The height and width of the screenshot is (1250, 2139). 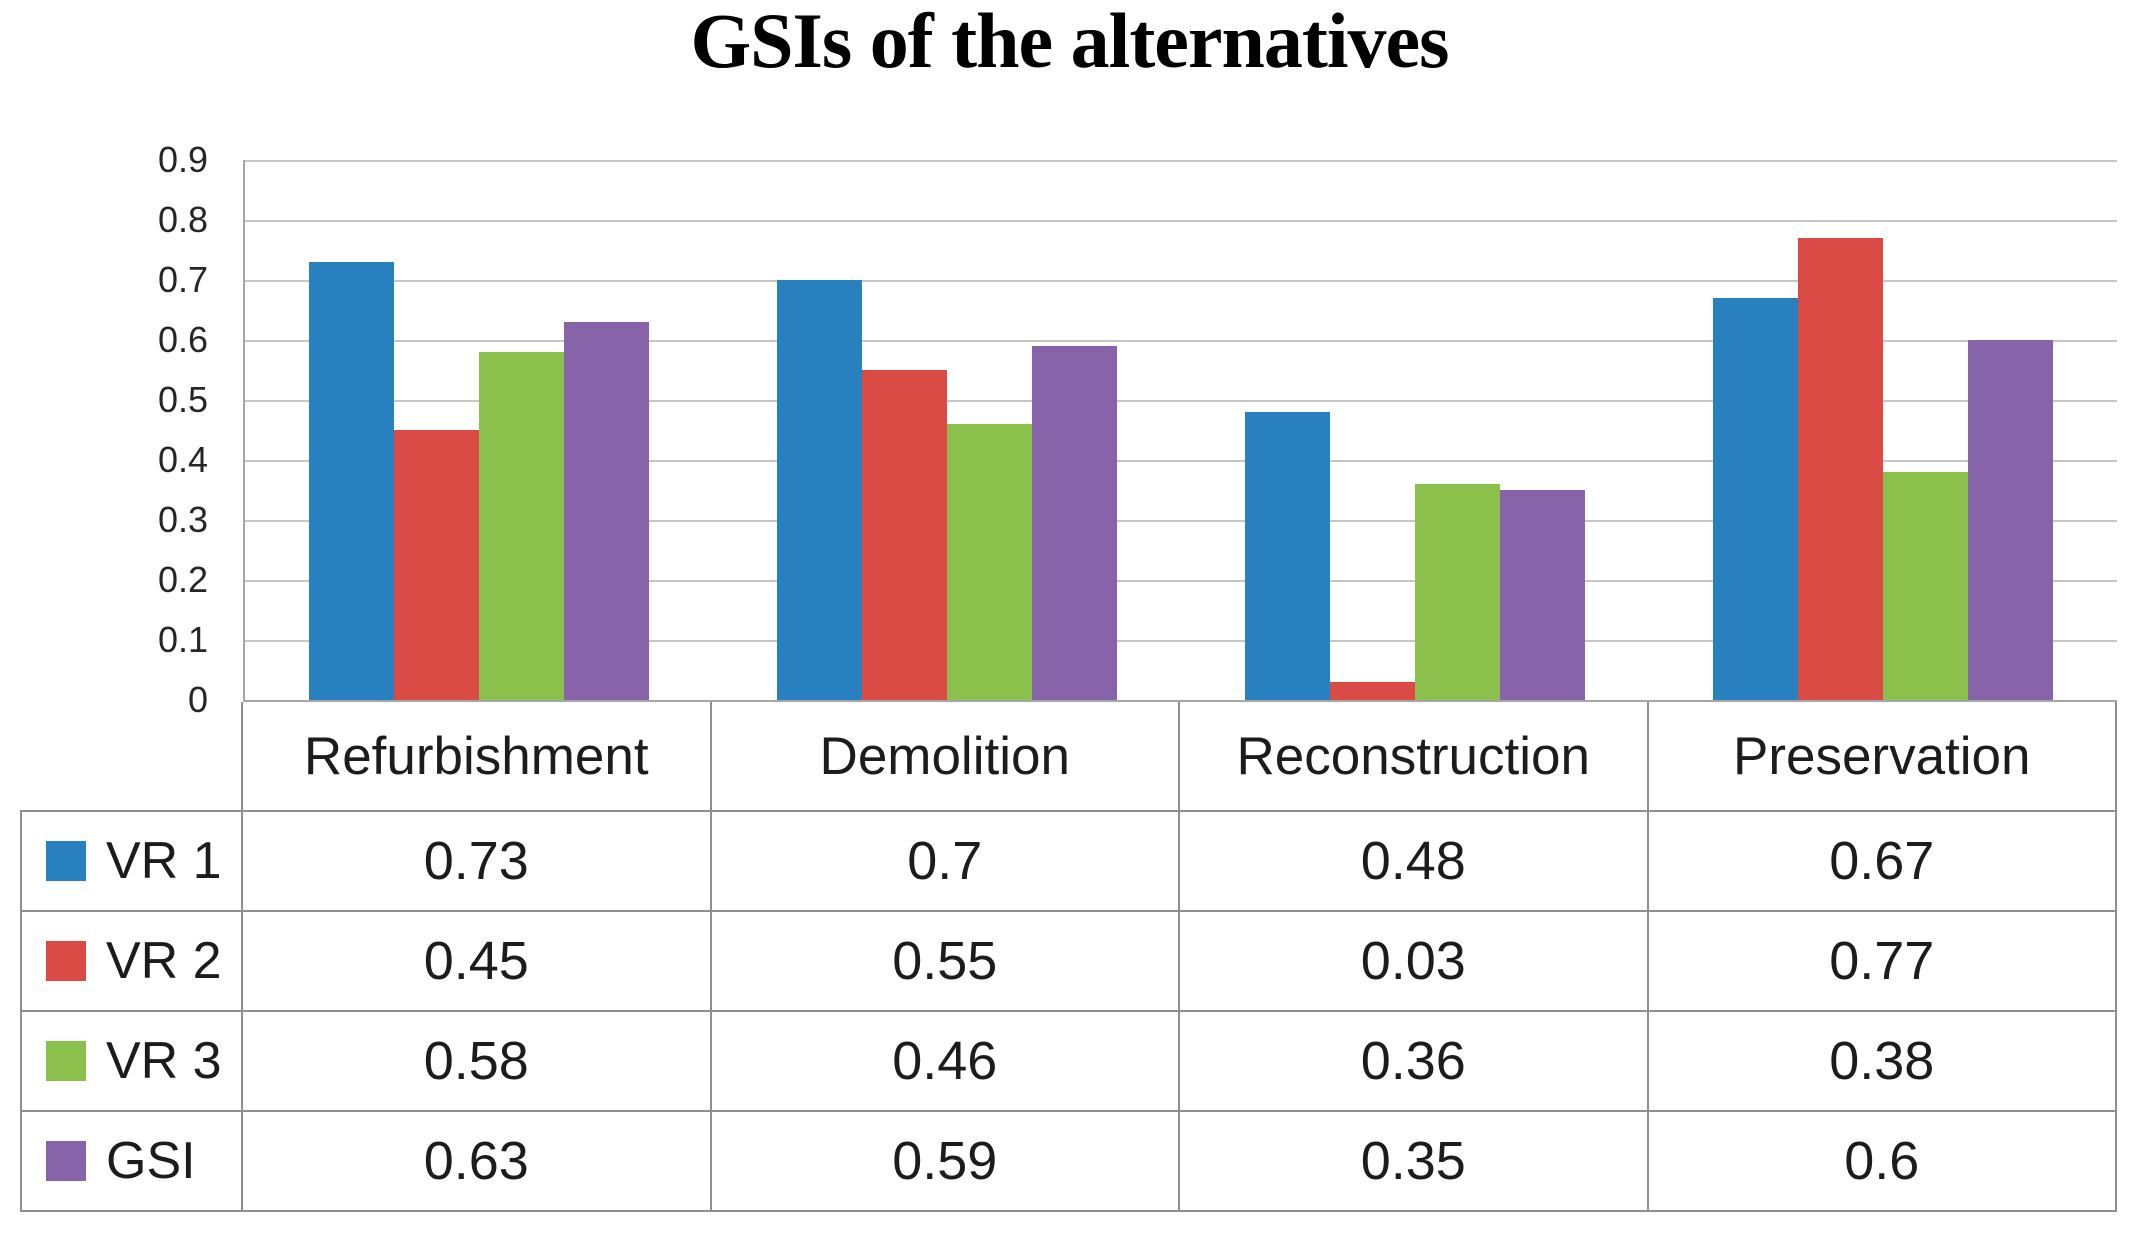 I want to click on bar-vr-1-reconstruction, so click(x=1287, y=556).